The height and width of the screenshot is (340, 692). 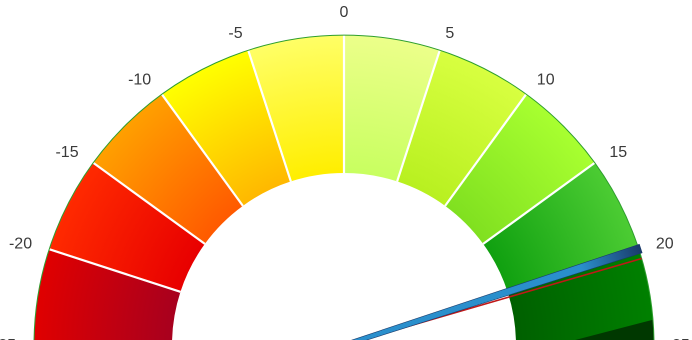 I want to click on gauge-separator--20, so click(x=114, y=270).